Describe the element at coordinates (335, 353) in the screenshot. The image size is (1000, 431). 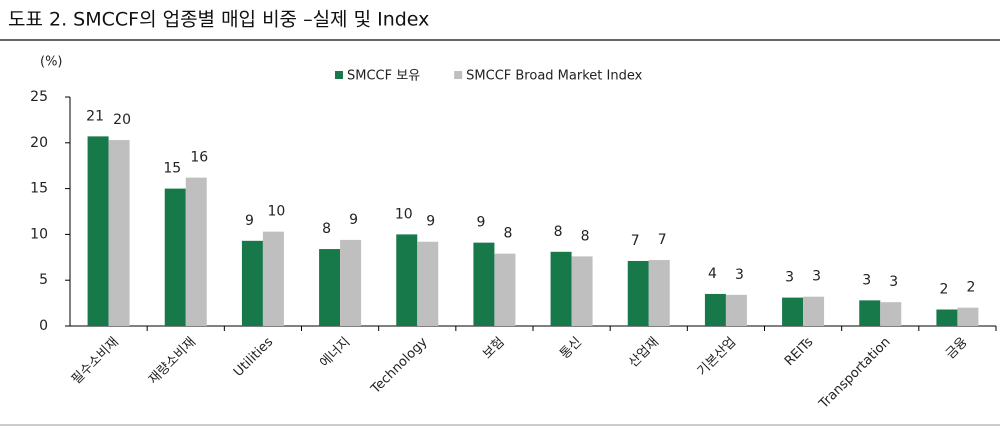
I see `x-tick-label: 에너지` at that location.